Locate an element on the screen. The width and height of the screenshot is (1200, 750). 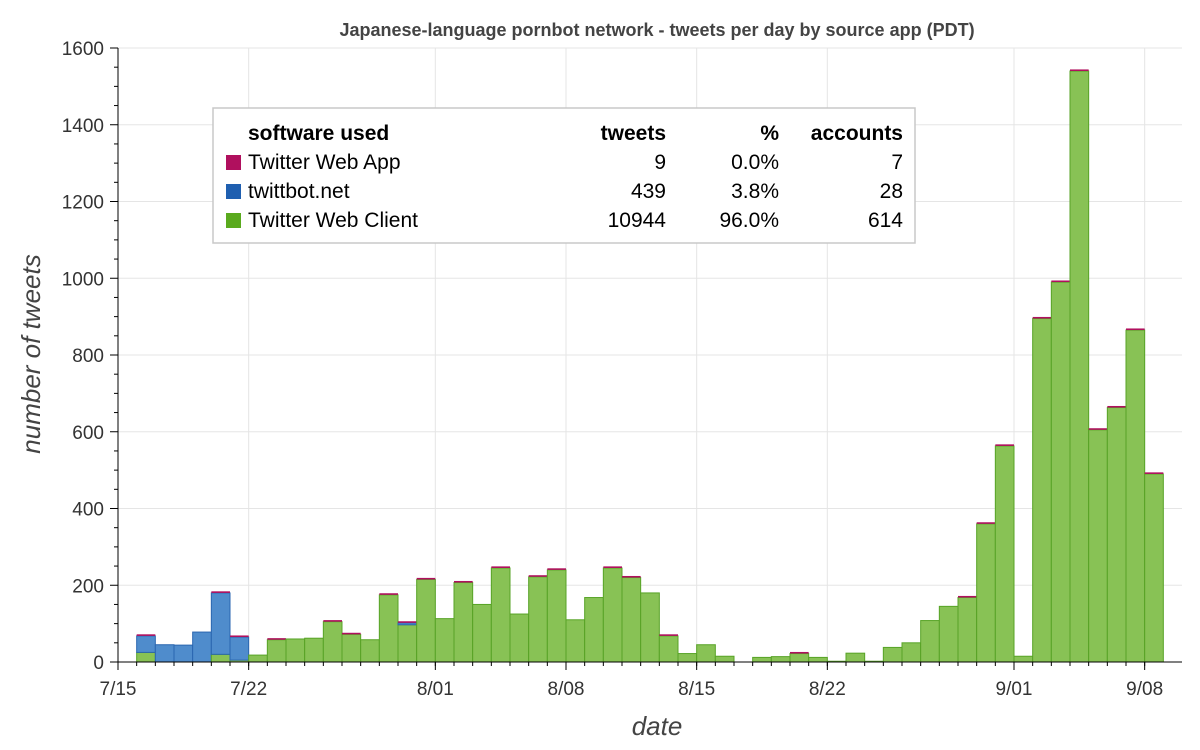
x-axis-label: date is located at coordinates (657, 726).